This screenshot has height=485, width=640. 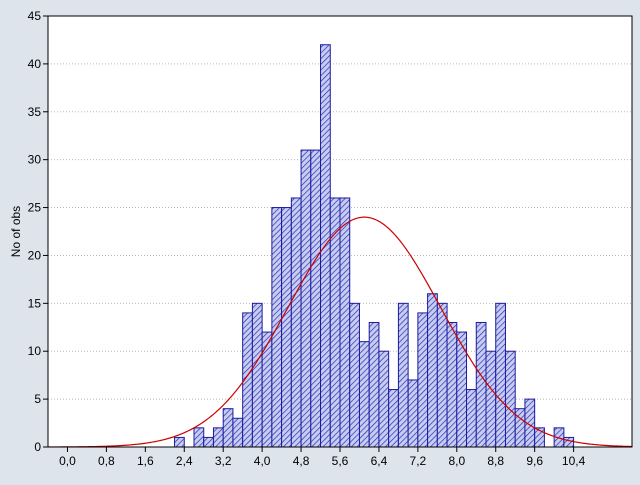 I want to click on x-tick-label: 9,6, so click(x=534, y=461).